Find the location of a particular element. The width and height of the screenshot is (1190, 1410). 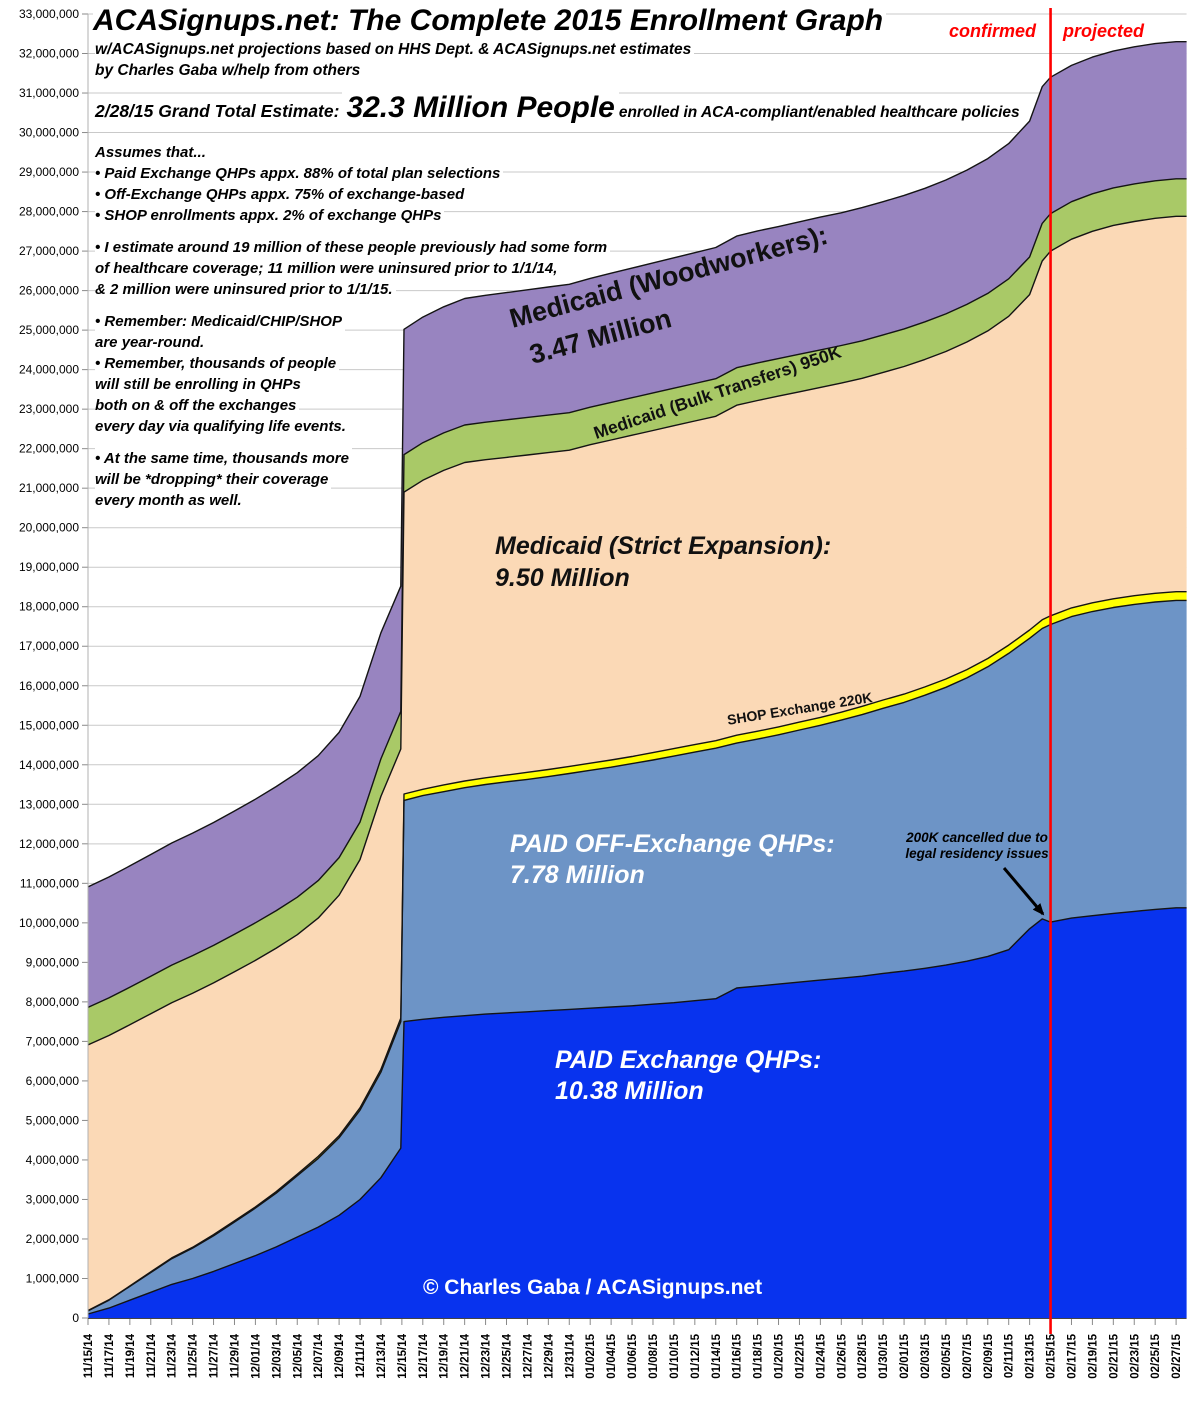

x-axis-tick-label: 01/16/15 is located at coordinates (738, 1355).